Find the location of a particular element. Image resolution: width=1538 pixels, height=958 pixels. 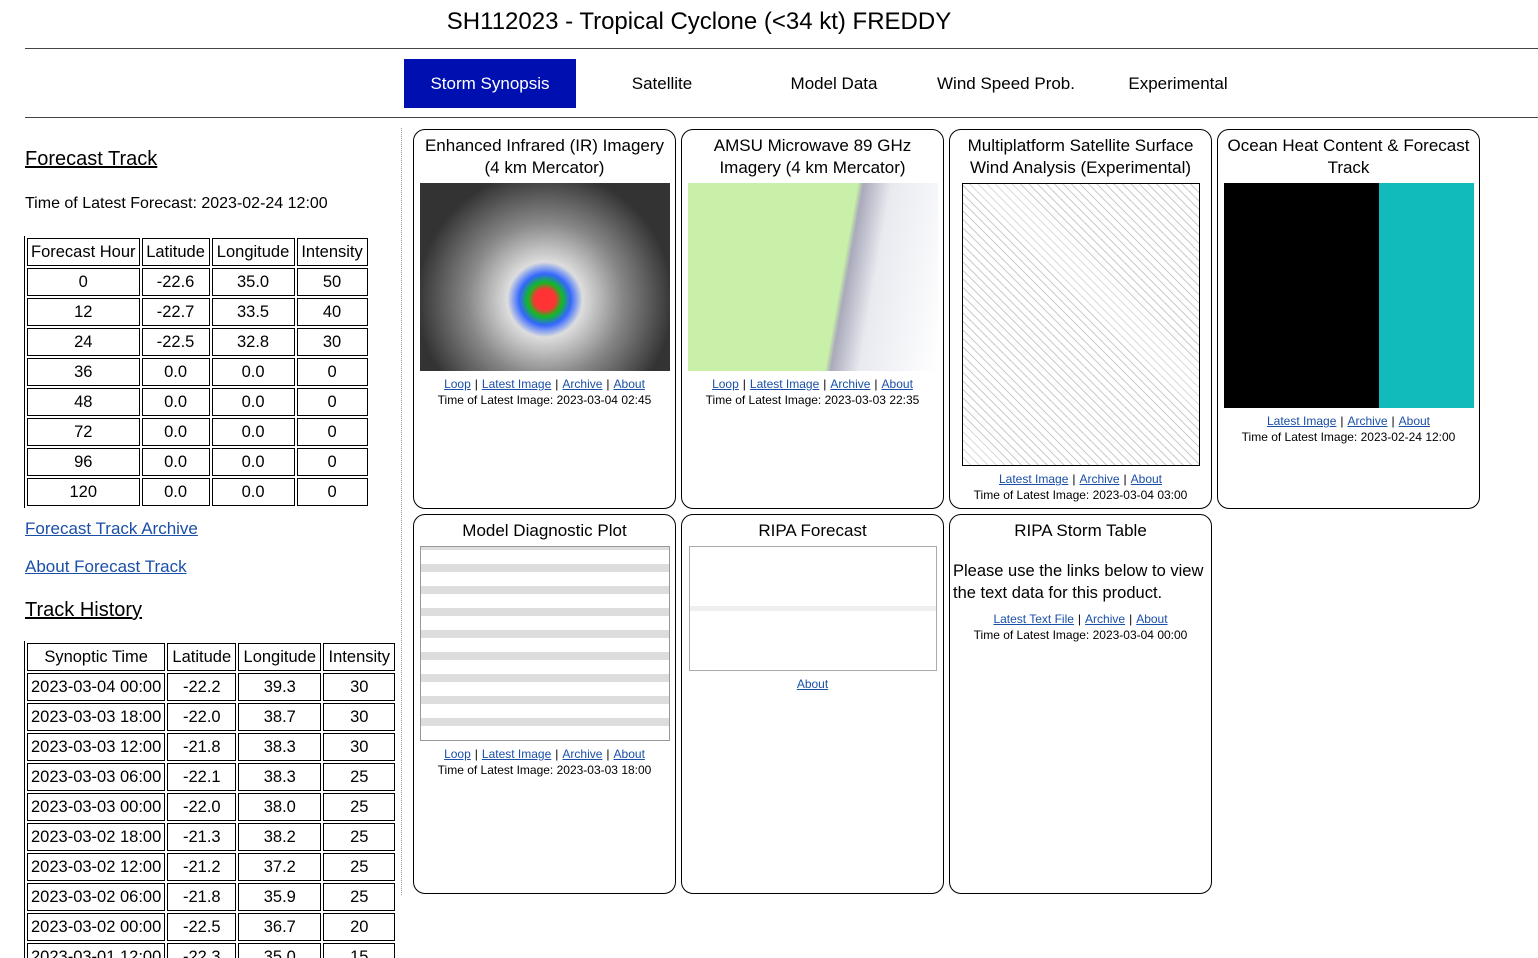

header-cell: Forecast Hour is located at coordinates (83, 252).